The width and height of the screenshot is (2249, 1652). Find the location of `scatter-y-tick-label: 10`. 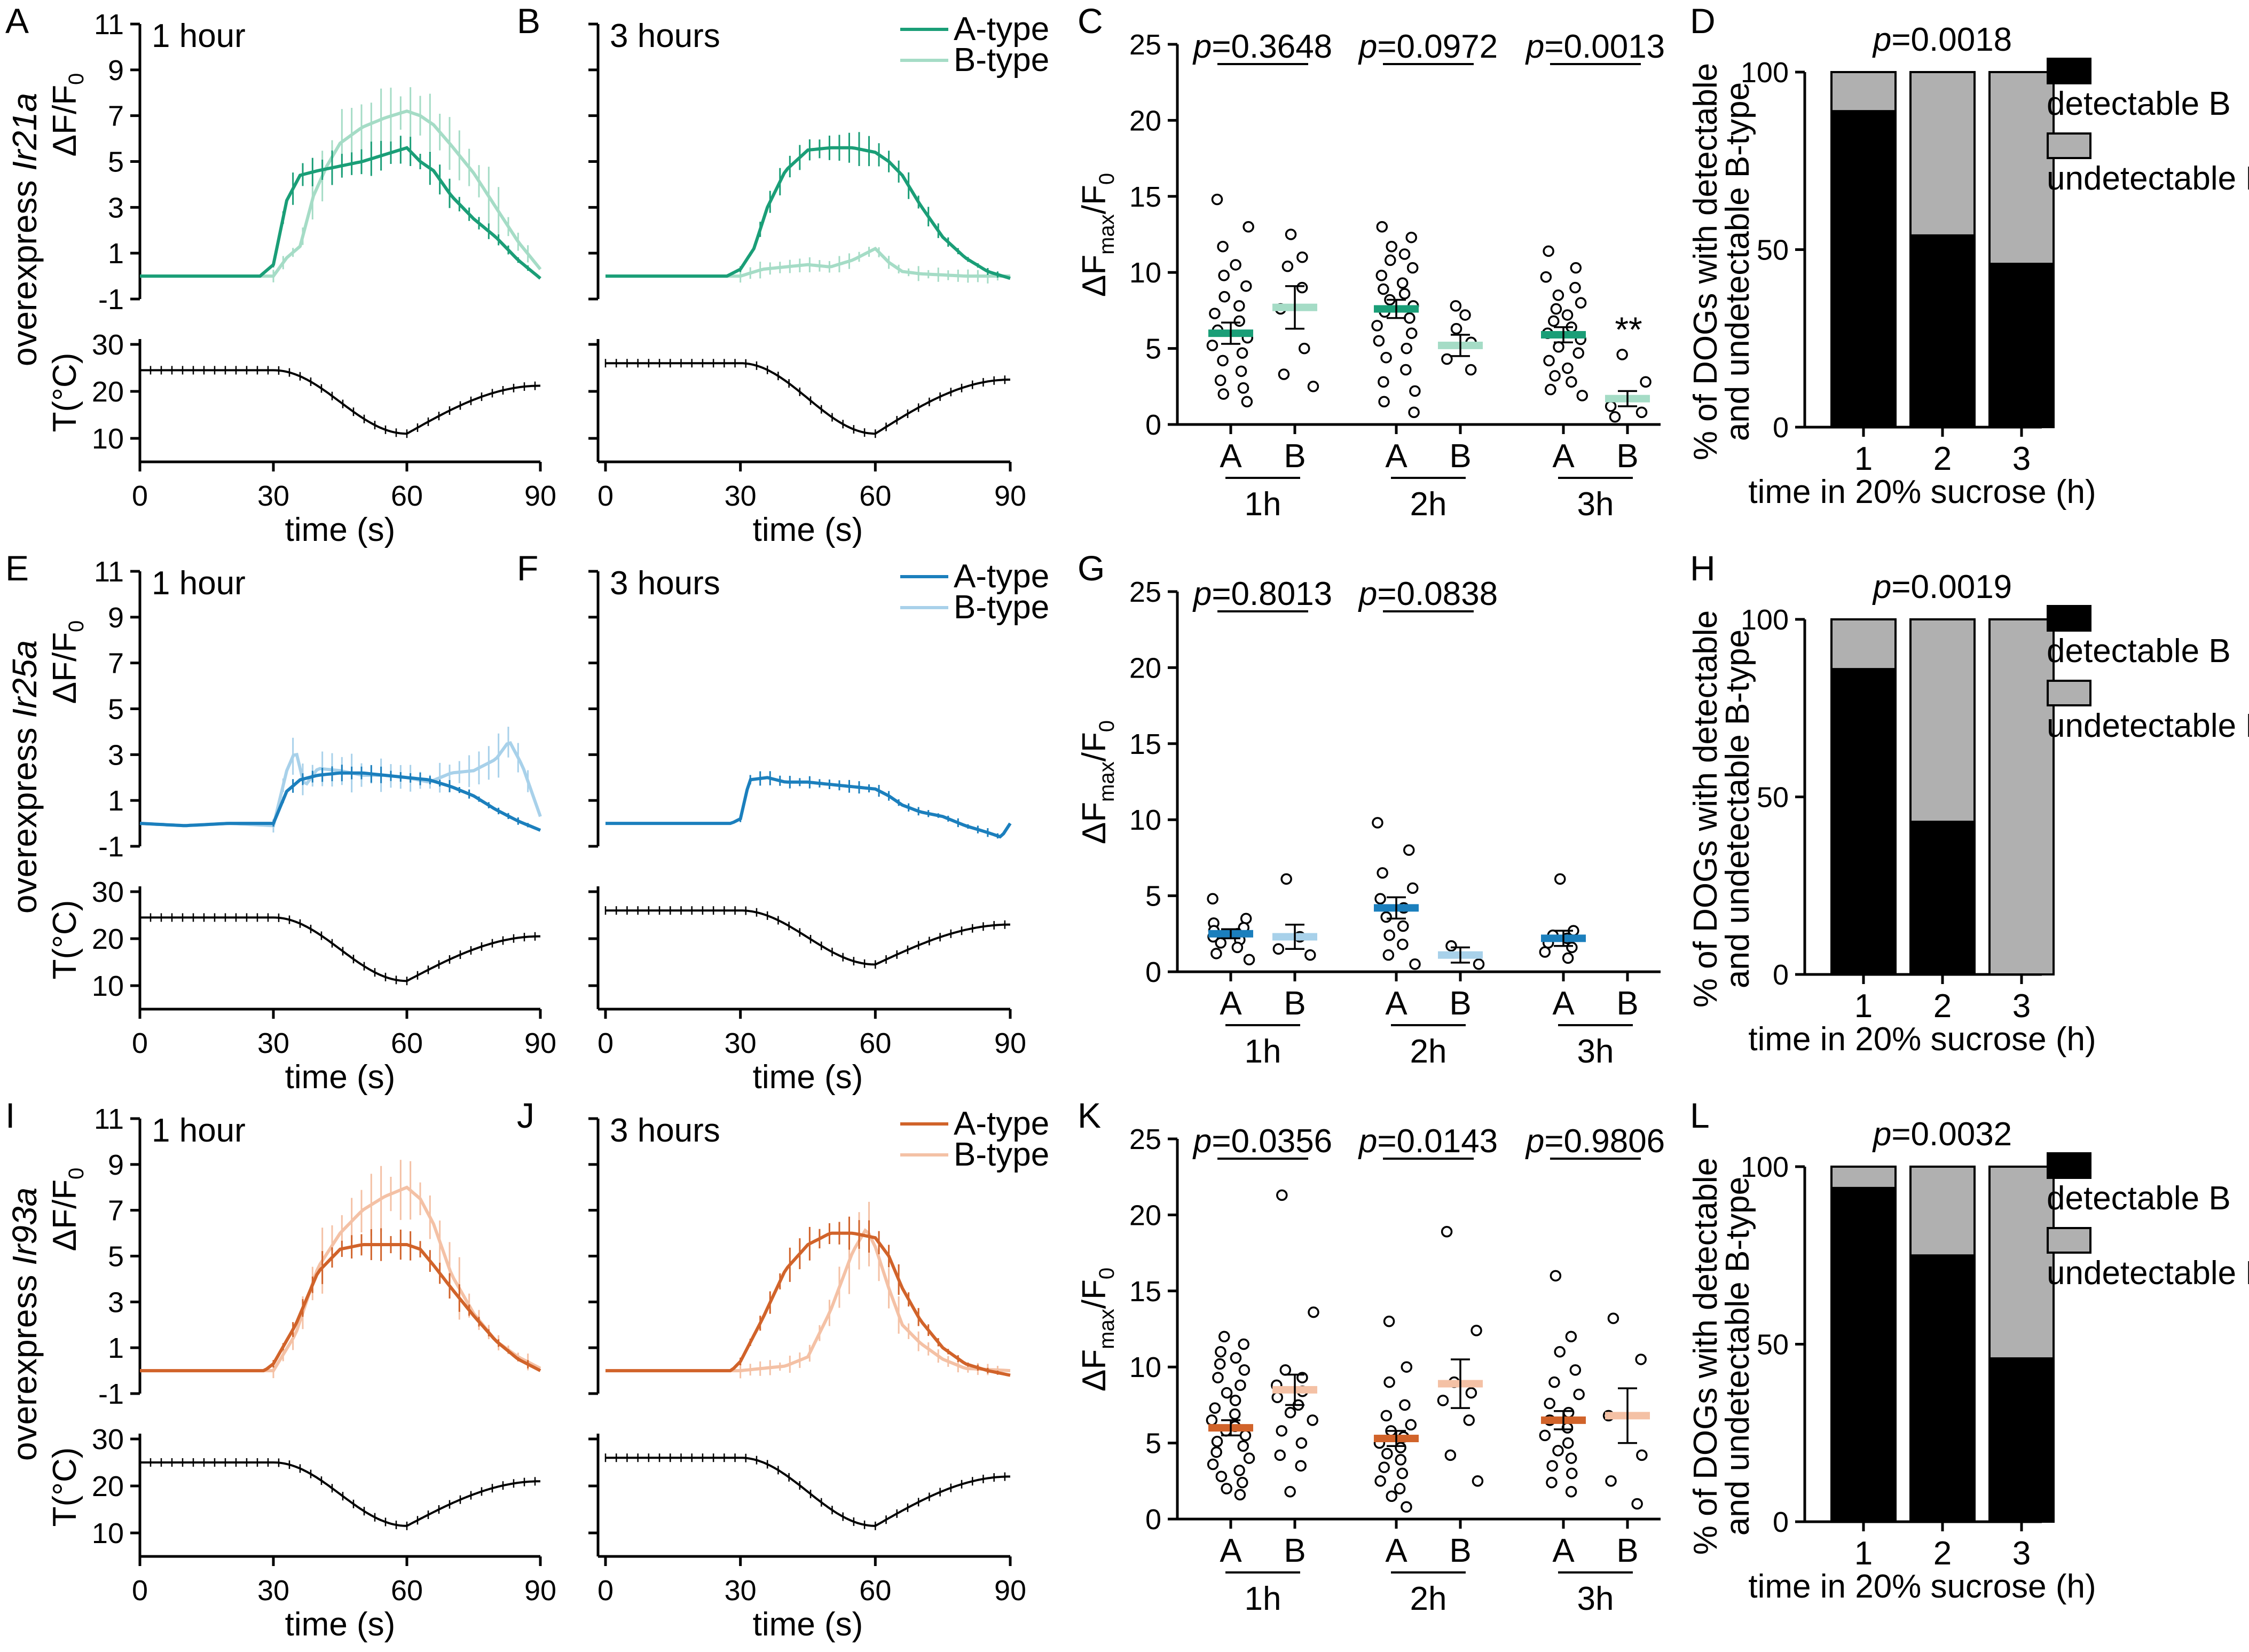

scatter-y-tick-label: 10 is located at coordinates (1145, 820).